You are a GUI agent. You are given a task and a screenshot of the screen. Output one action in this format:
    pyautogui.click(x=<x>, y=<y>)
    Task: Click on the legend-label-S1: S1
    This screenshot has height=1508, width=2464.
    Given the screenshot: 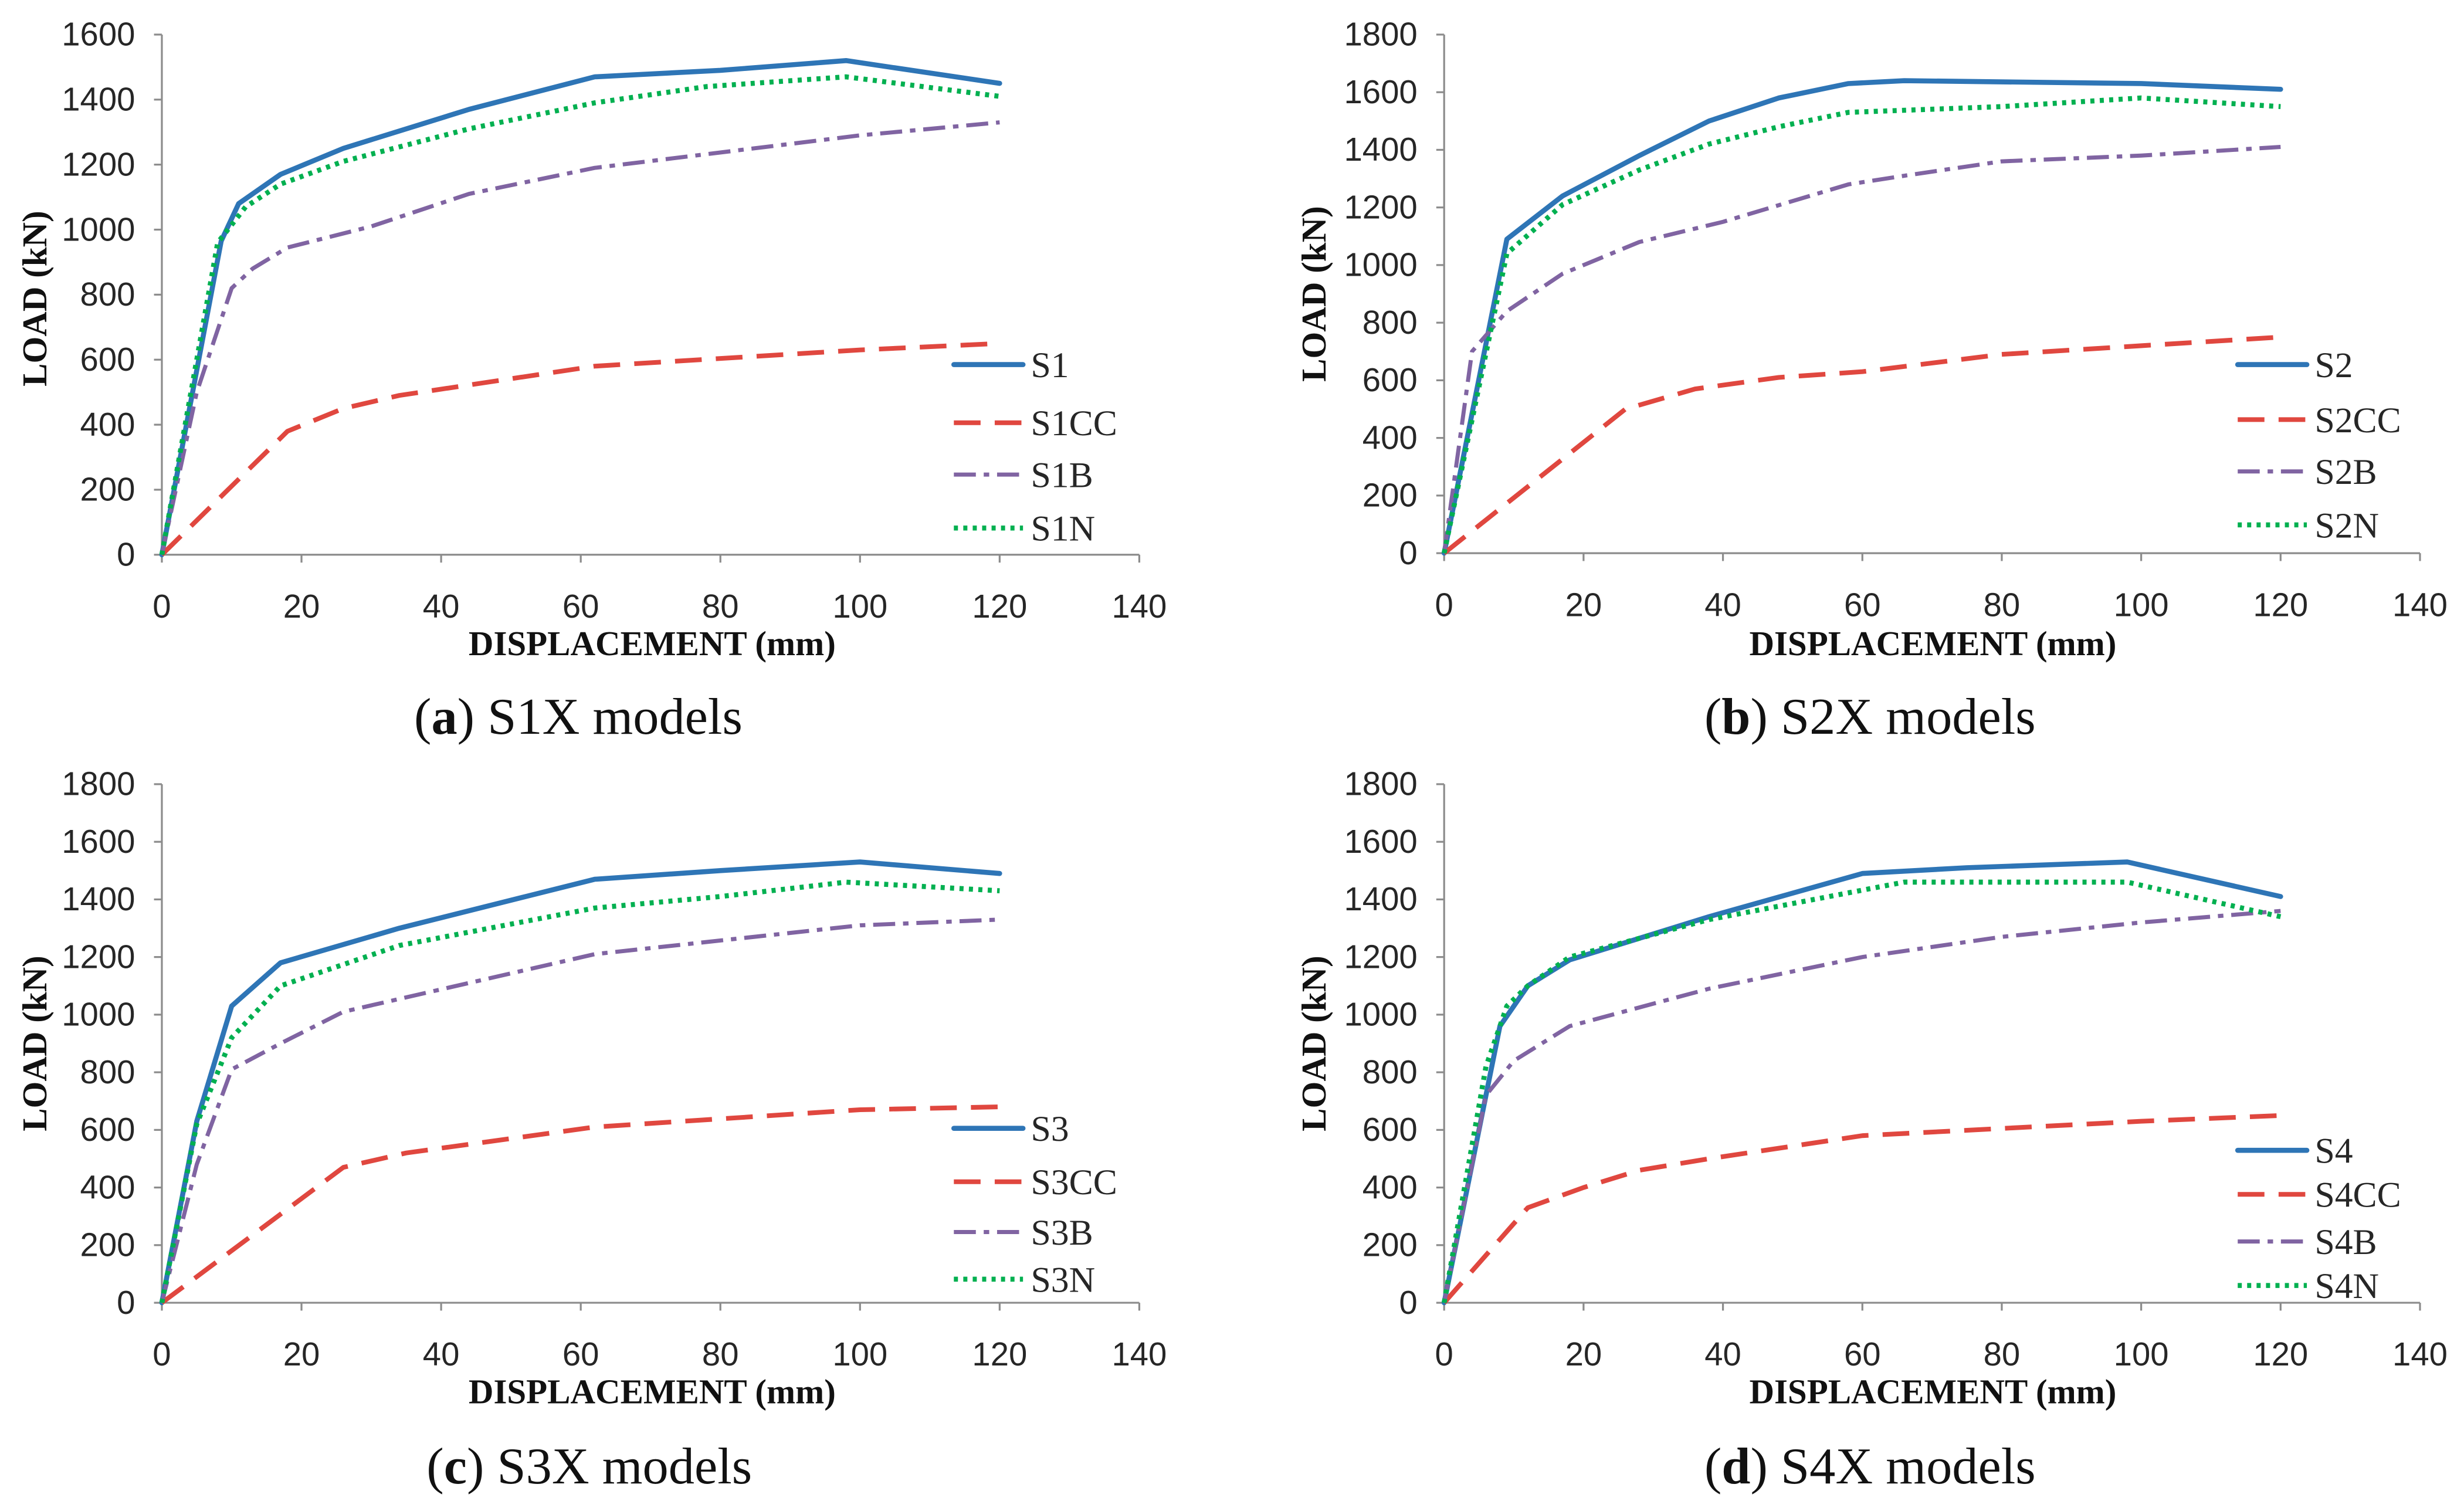 What is the action you would take?
    pyautogui.click(x=1050, y=365)
    